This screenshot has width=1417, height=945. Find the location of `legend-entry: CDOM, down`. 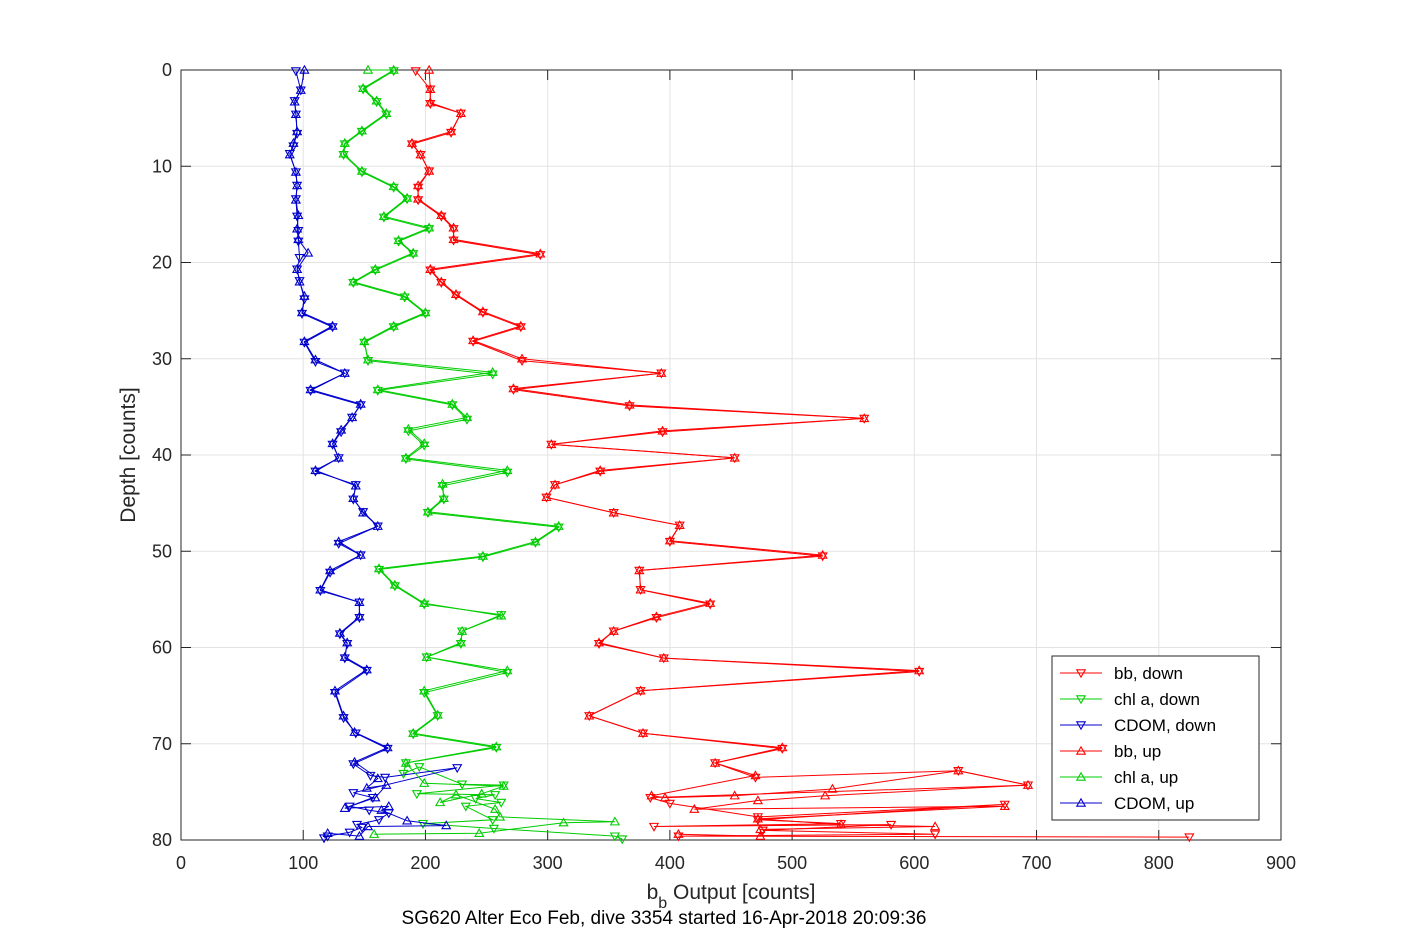

legend-entry: CDOM, down is located at coordinates (1165, 725).